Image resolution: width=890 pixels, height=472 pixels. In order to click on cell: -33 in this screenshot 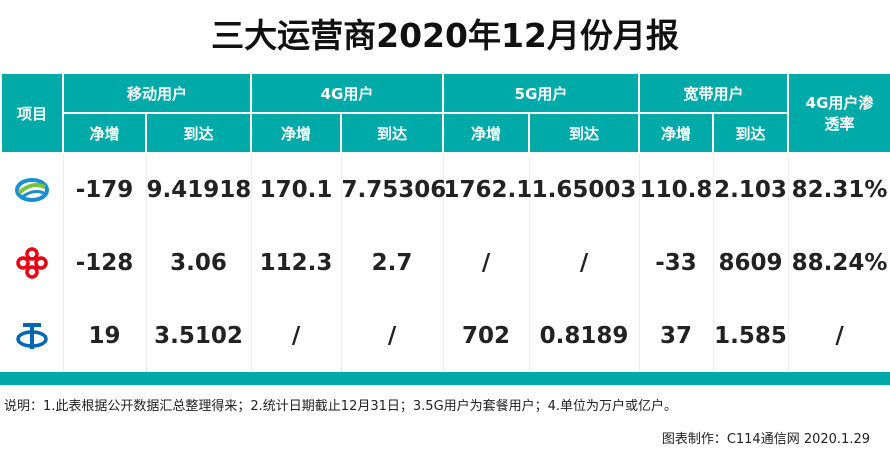, I will do `click(676, 262)`.